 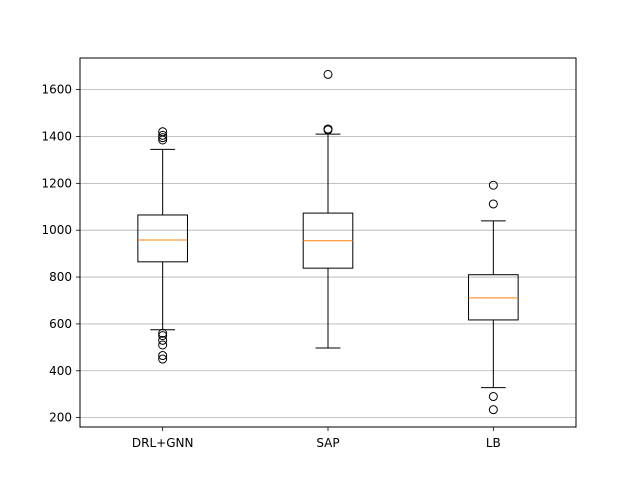 I want to click on x-tick-label: DRL+GNN, so click(x=163, y=443).